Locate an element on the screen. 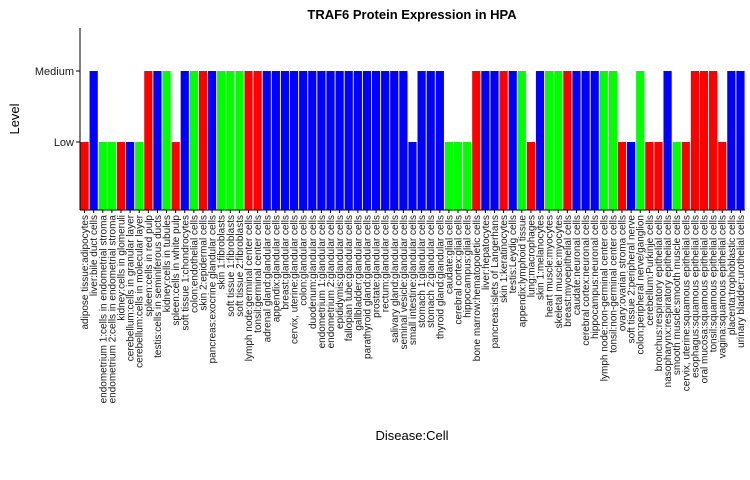  x-tick-label: endometrium 2:glandular cells is located at coordinates (331, 281).